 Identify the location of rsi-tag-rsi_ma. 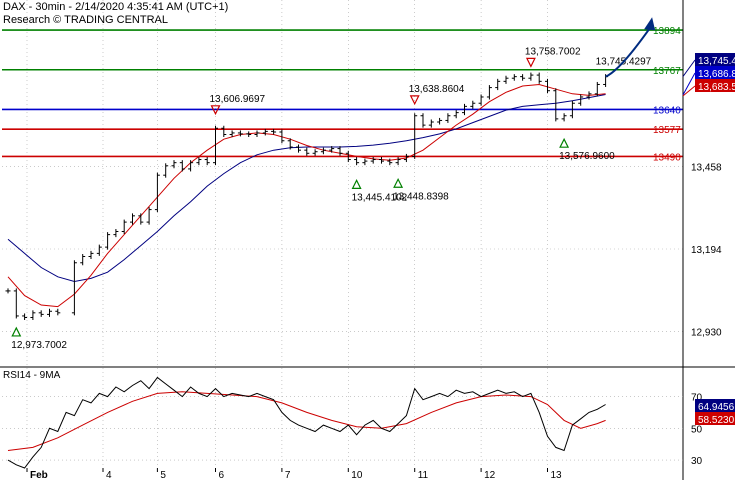
(715, 418).